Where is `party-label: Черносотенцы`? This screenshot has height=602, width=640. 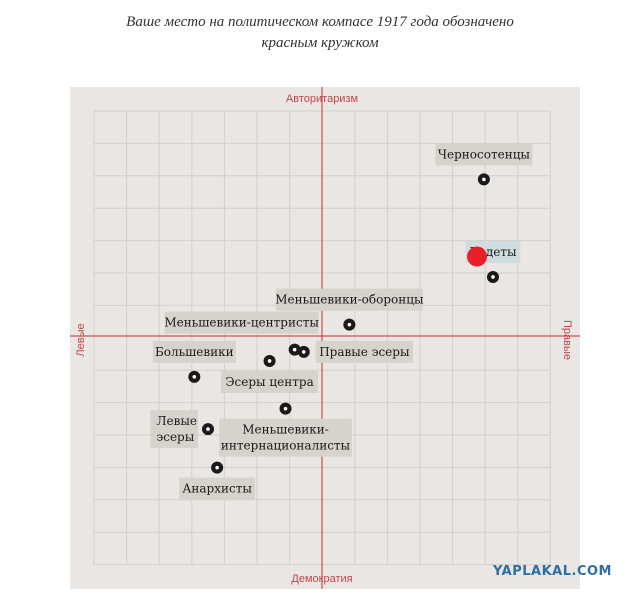 party-label: Черносотенцы is located at coordinates (484, 154).